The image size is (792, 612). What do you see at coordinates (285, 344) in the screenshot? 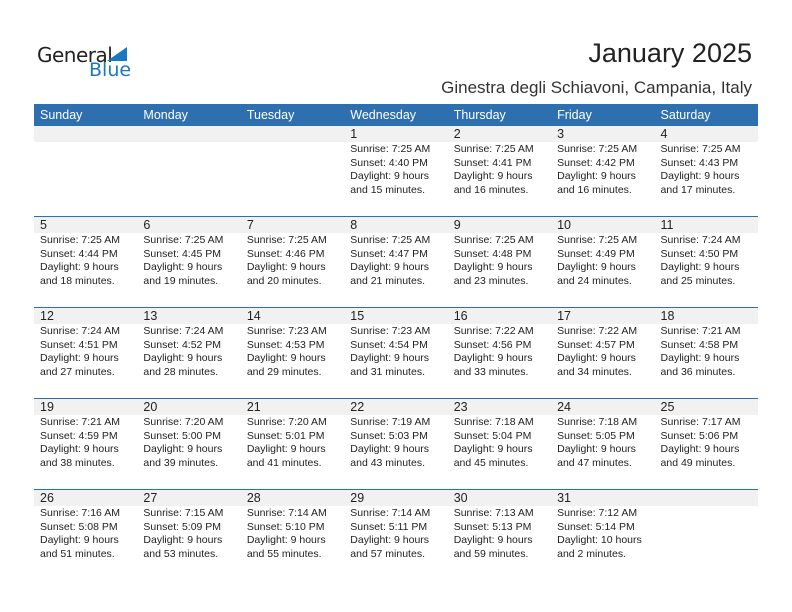
I see `sunset-text: Sunset: 4:53 PM` at bounding box center [285, 344].